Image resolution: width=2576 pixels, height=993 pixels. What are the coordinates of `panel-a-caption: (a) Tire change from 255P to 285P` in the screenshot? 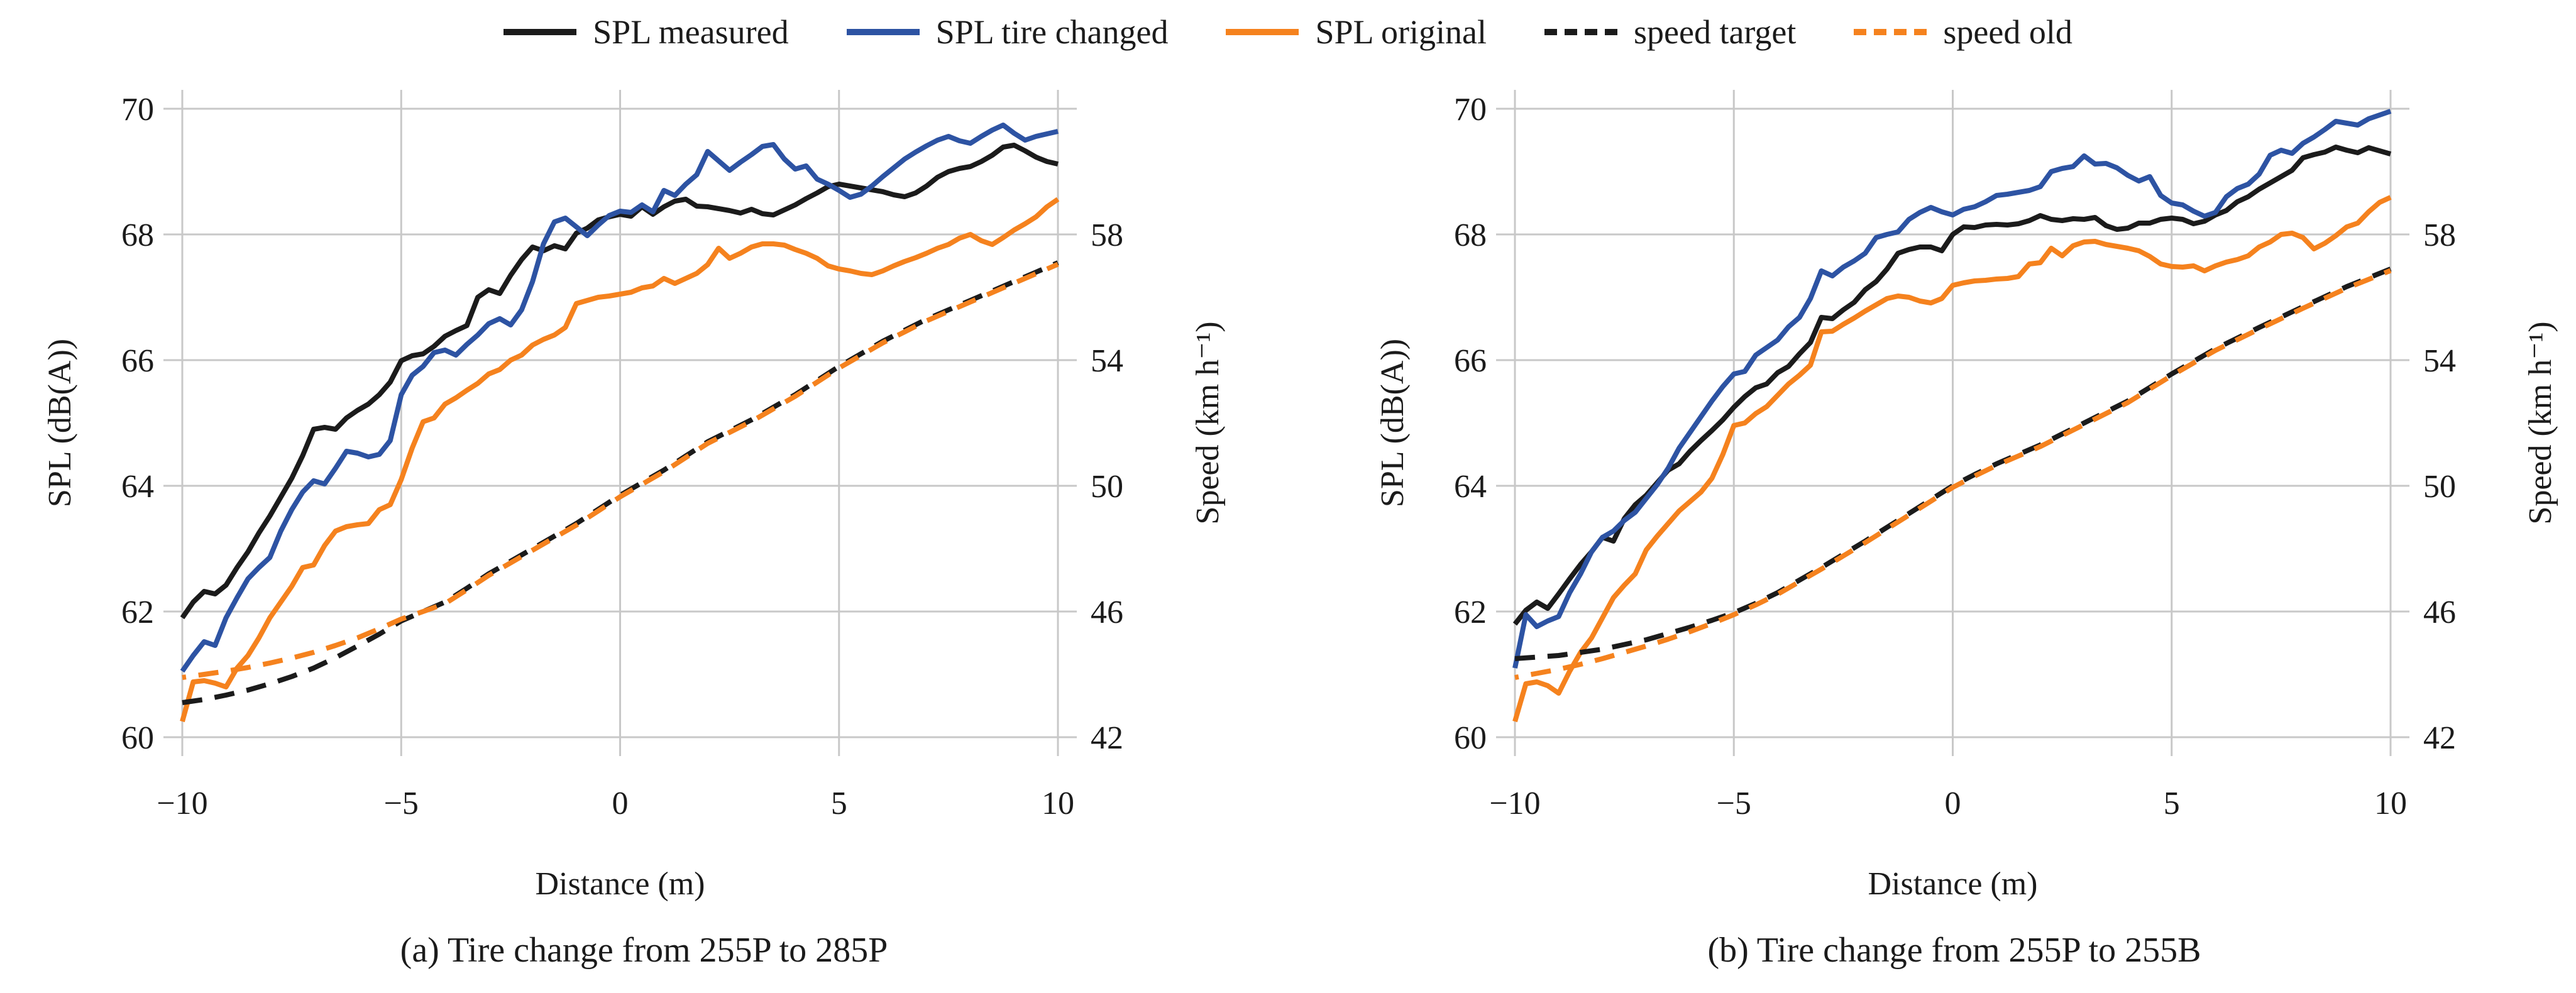 It's located at (644, 950).